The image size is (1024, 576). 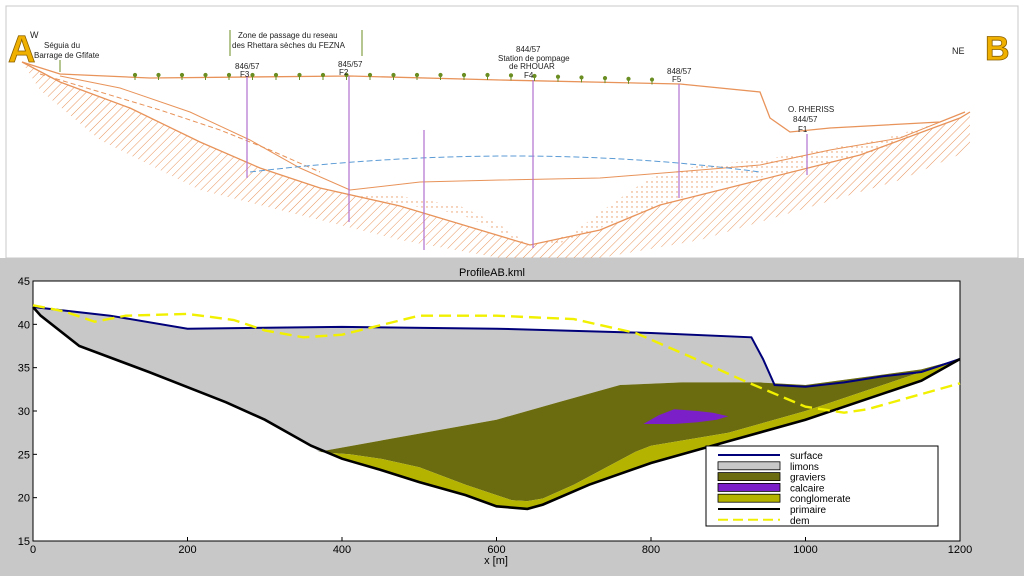 What do you see at coordinates (245, 74) in the screenshot?
I see `well-f3-name: F3` at bounding box center [245, 74].